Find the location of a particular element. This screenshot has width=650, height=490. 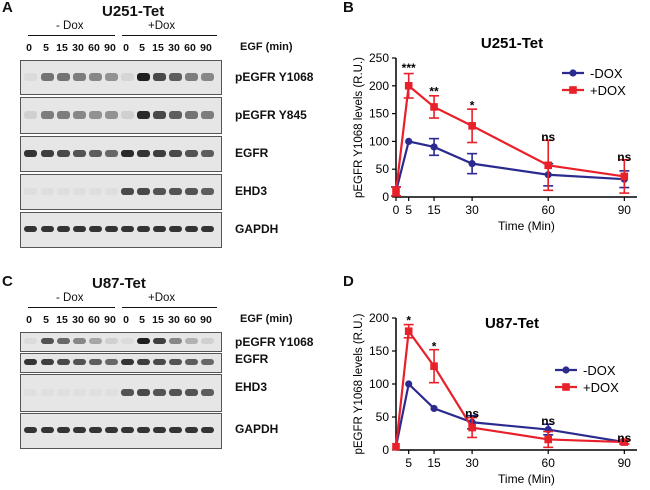

y-tick-label: 100 is located at coordinates (379, 141).